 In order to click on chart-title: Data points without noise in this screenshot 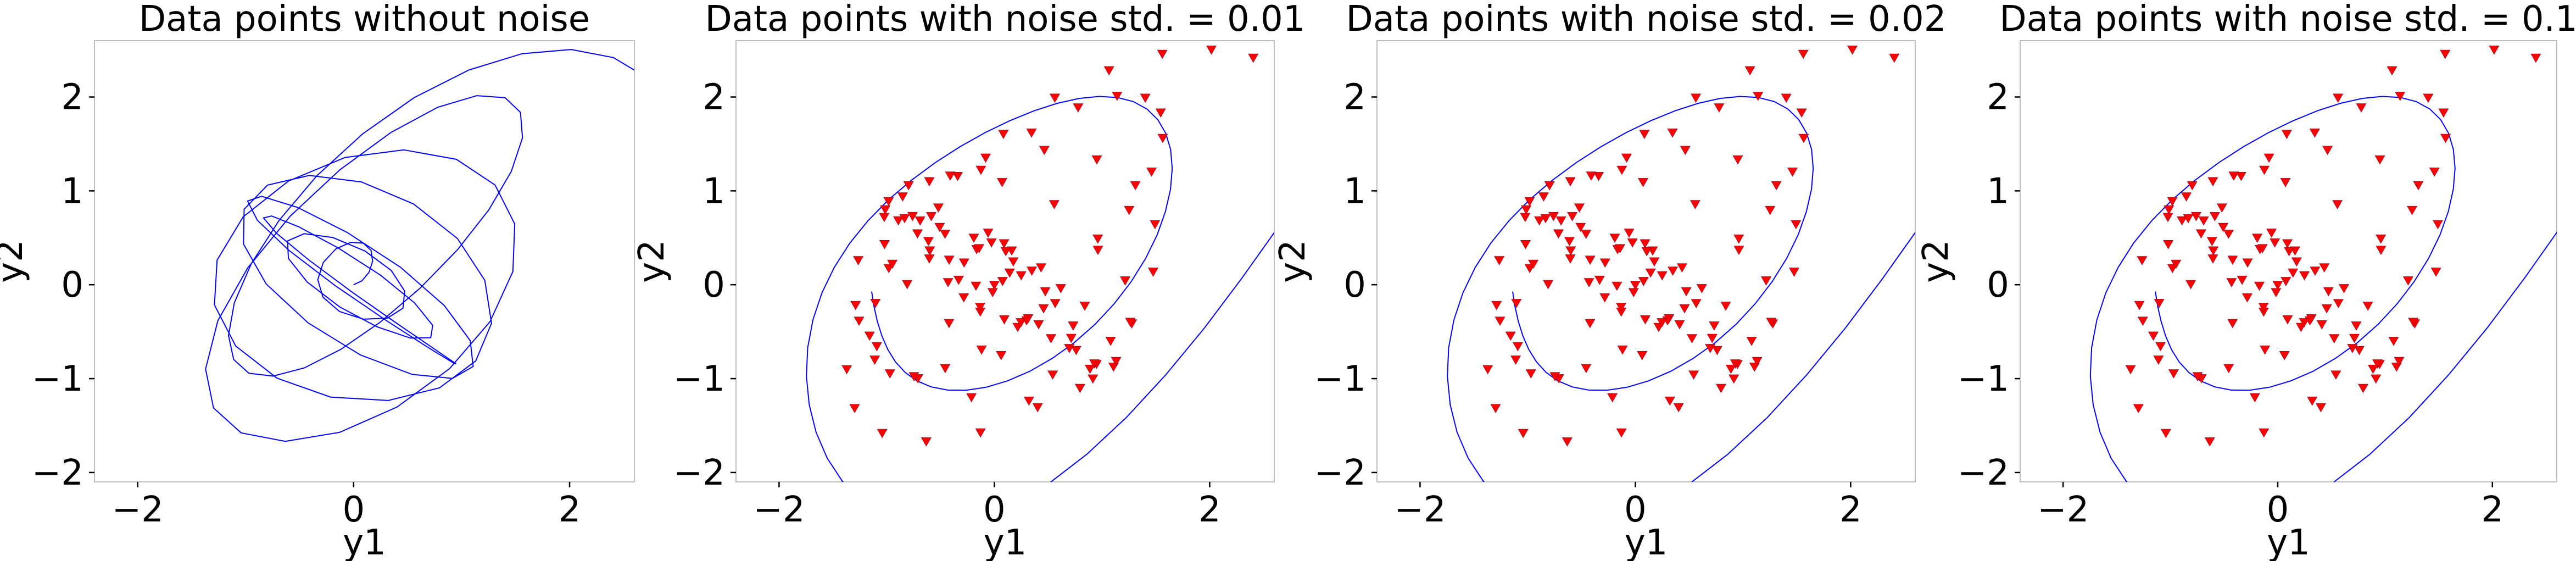, I will do `click(364, 20)`.